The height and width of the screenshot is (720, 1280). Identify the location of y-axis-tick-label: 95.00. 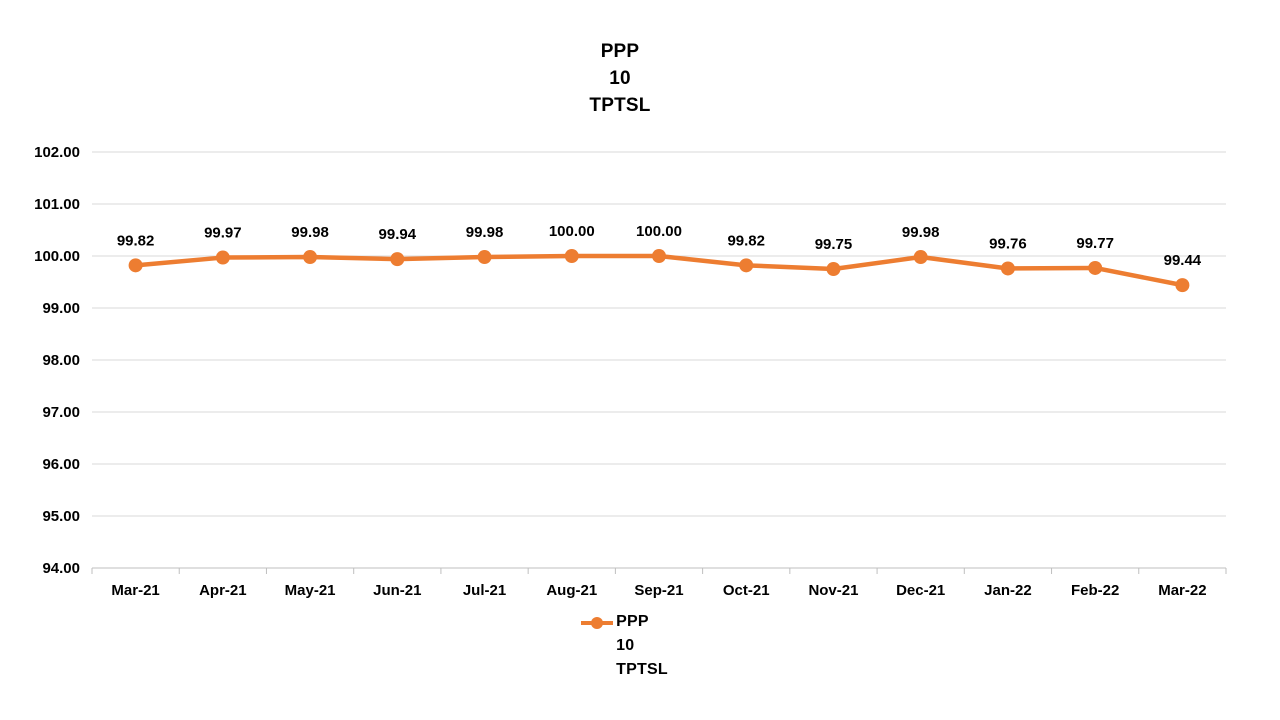
(61, 516).